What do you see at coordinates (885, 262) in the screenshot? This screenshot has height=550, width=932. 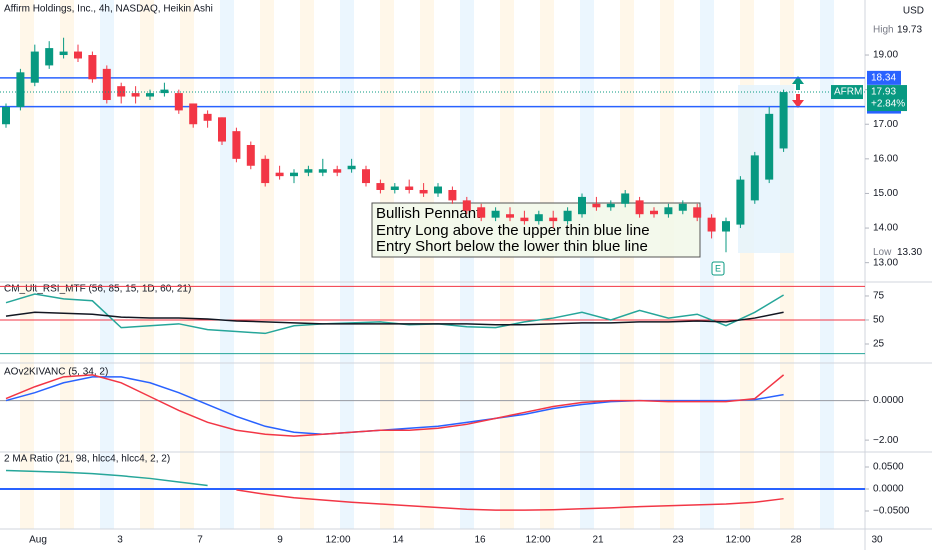 I see `y-tick-label: 13.00` at bounding box center [885, 262].